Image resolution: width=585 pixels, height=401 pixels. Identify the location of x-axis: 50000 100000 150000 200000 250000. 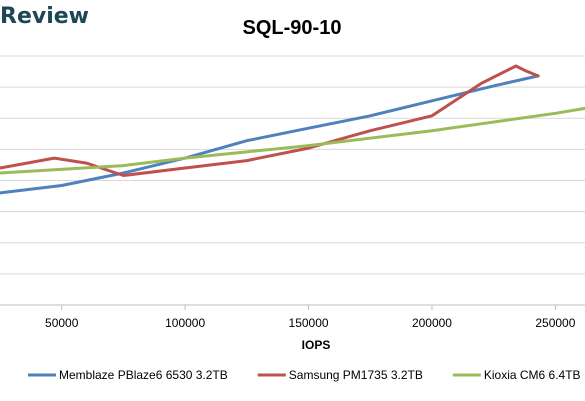
(292, 317).